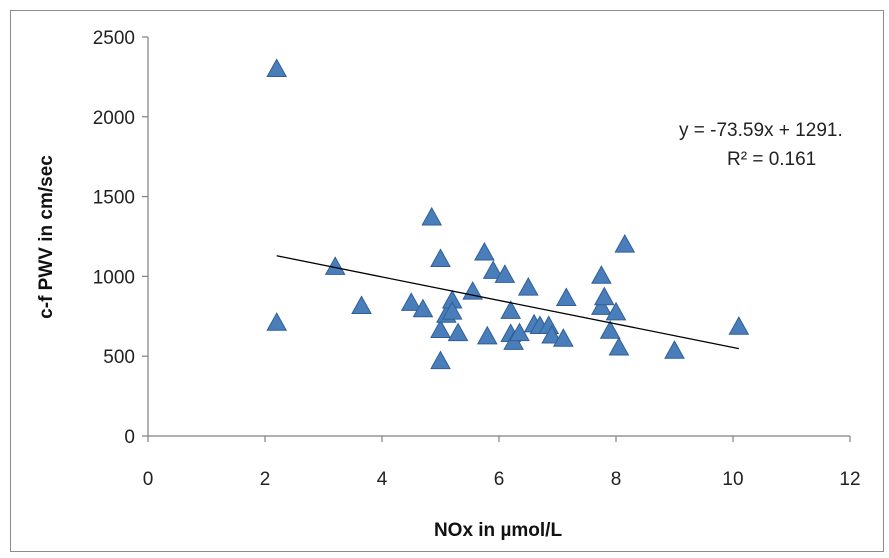  Describe the element at coordinates (498, 530) in the screenshot. I see `x-axis-title: NOx in µmol/L` at that location.